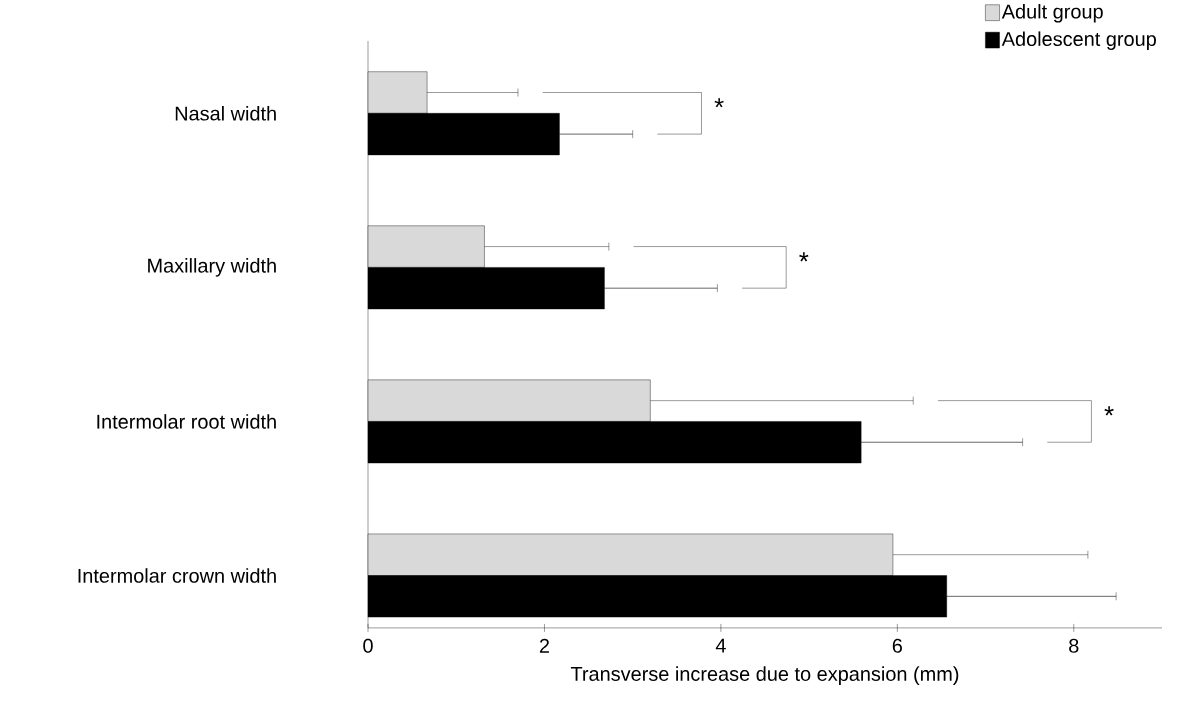 The width and height of the screenshot is (1186, 712). What do you see at coordinates (1052, 13) in the screenshot?
I see `legend-label: Adult group` at bounding box center [1052, 13].